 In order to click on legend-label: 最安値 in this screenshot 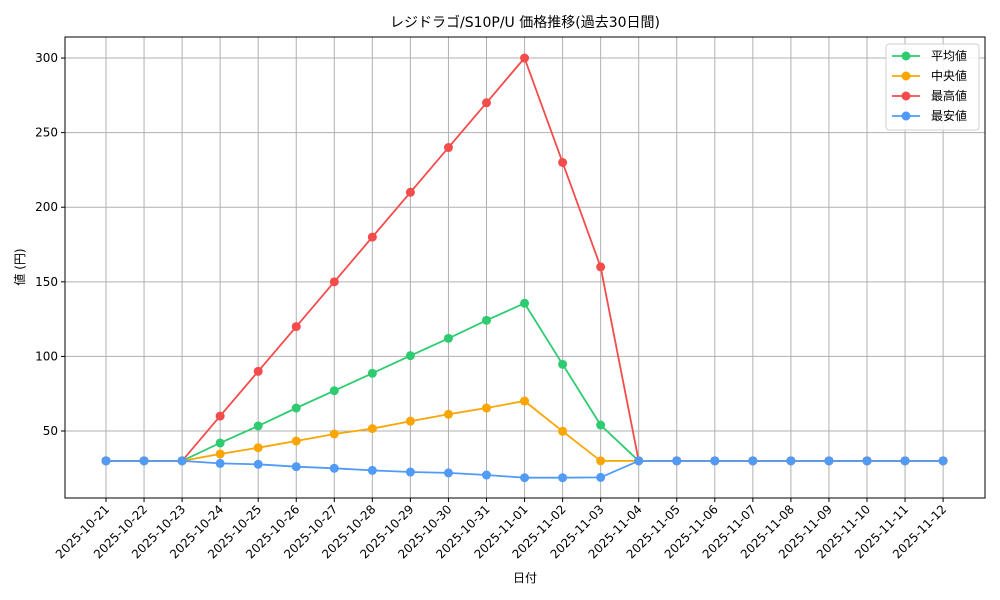, I will do `click(949, 115)`.